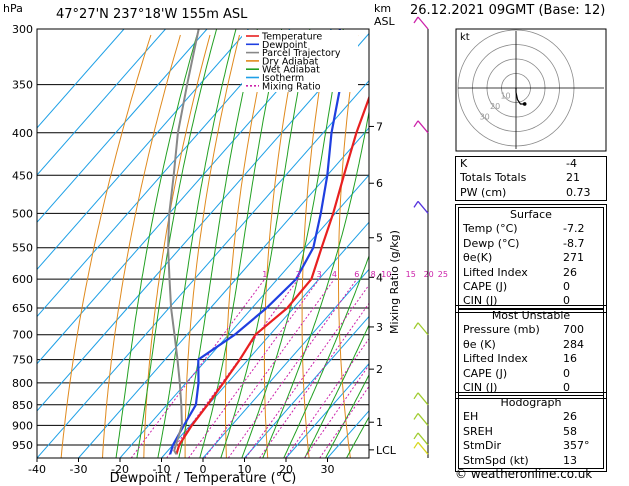  Describe the element at coordinates (480, 388) in the screenshot. I see `row-label: CIN (J)` at that location.